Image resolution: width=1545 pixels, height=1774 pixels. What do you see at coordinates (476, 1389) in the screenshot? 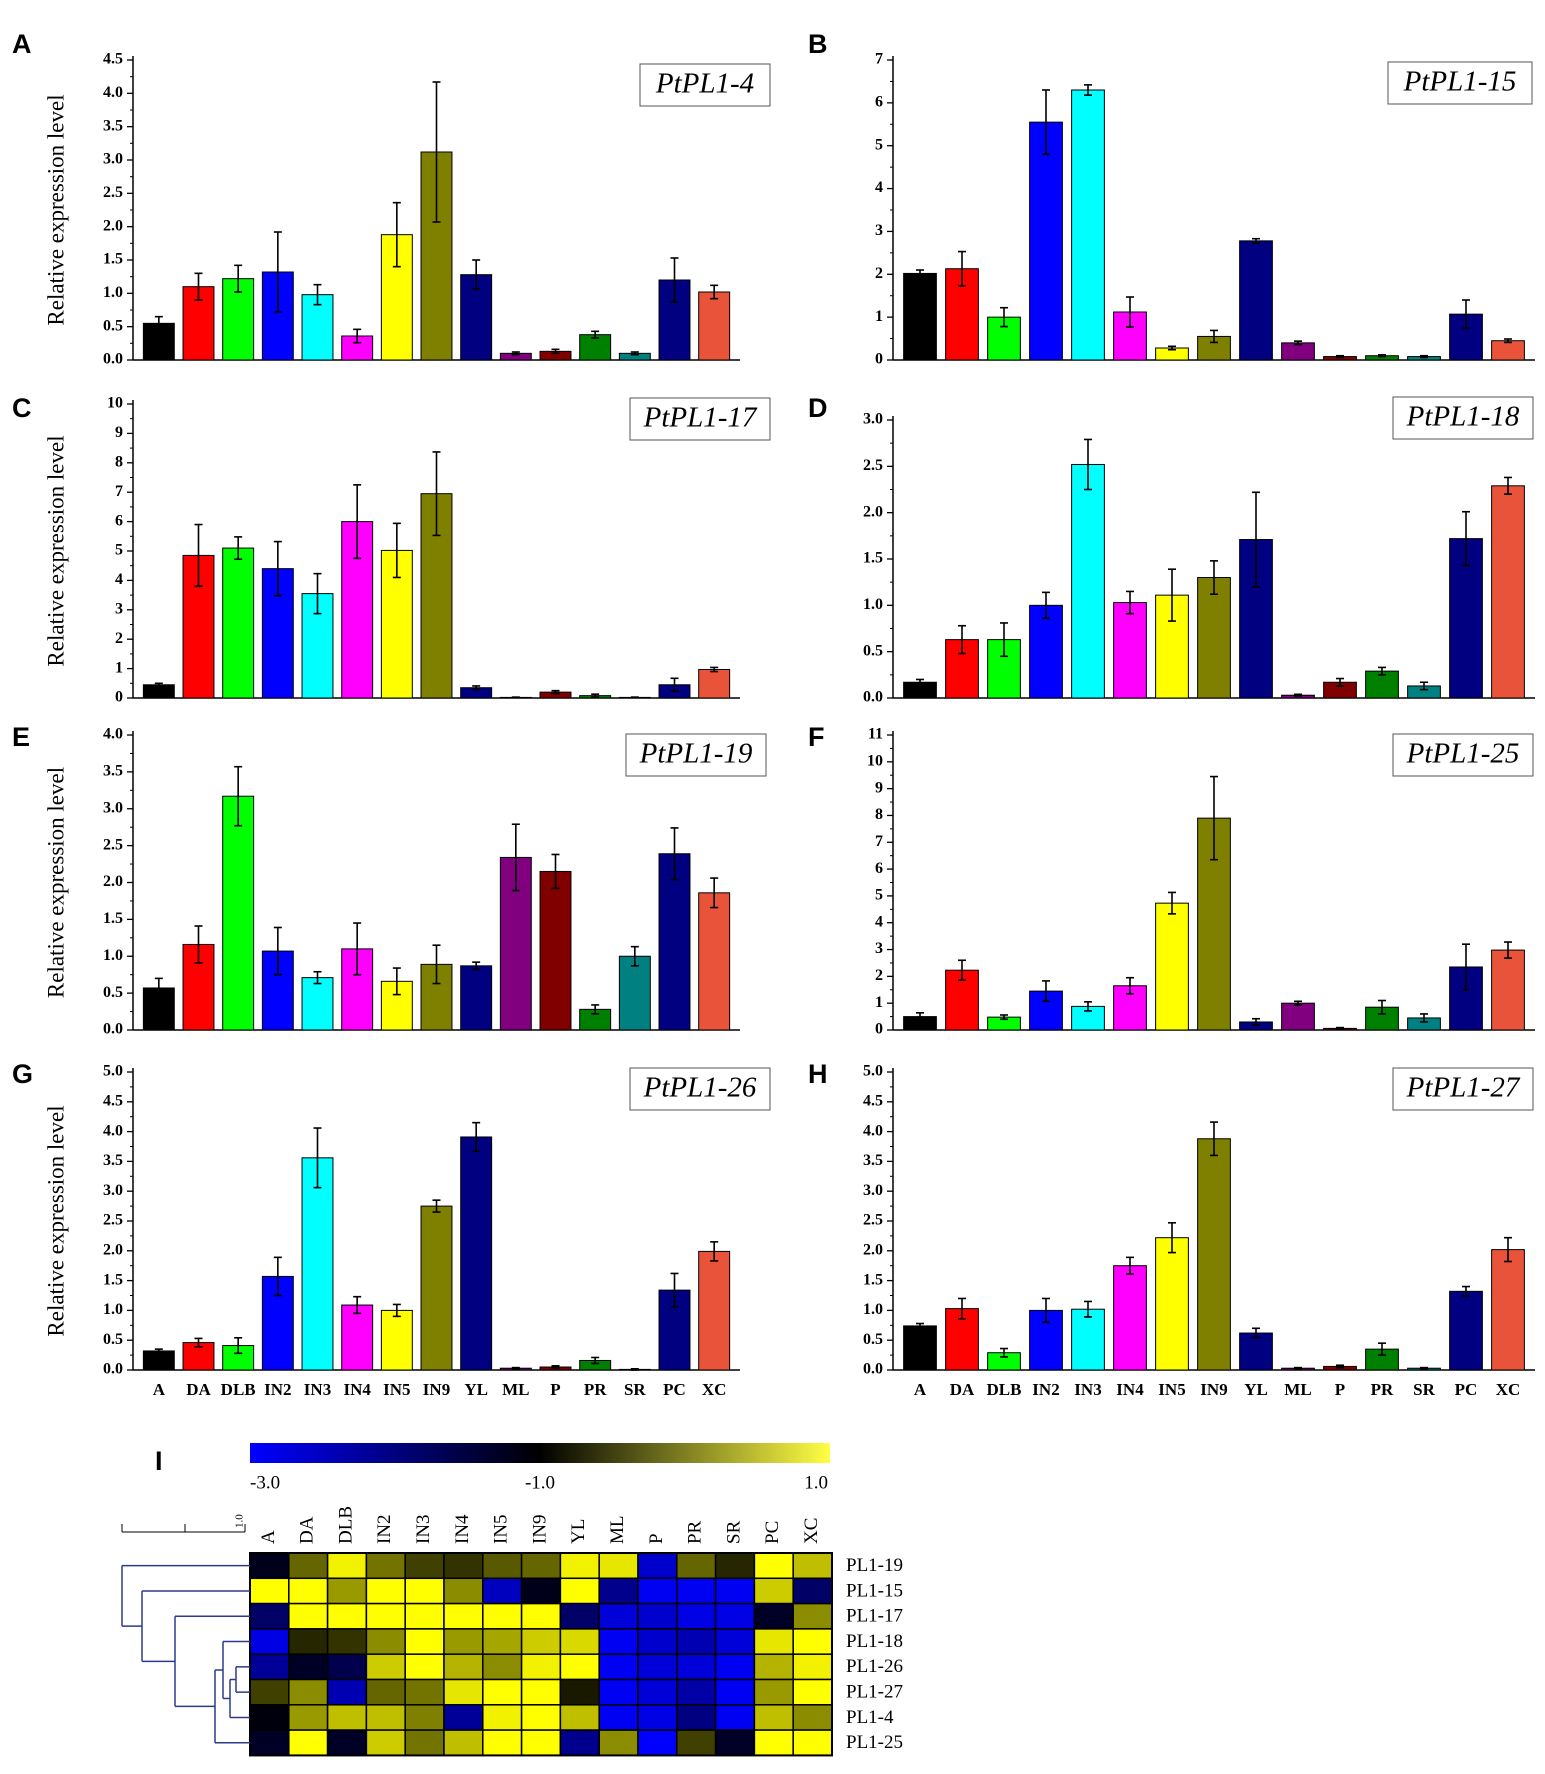
I see `x-tick-label: YL` at bounding box center [476, 1389].